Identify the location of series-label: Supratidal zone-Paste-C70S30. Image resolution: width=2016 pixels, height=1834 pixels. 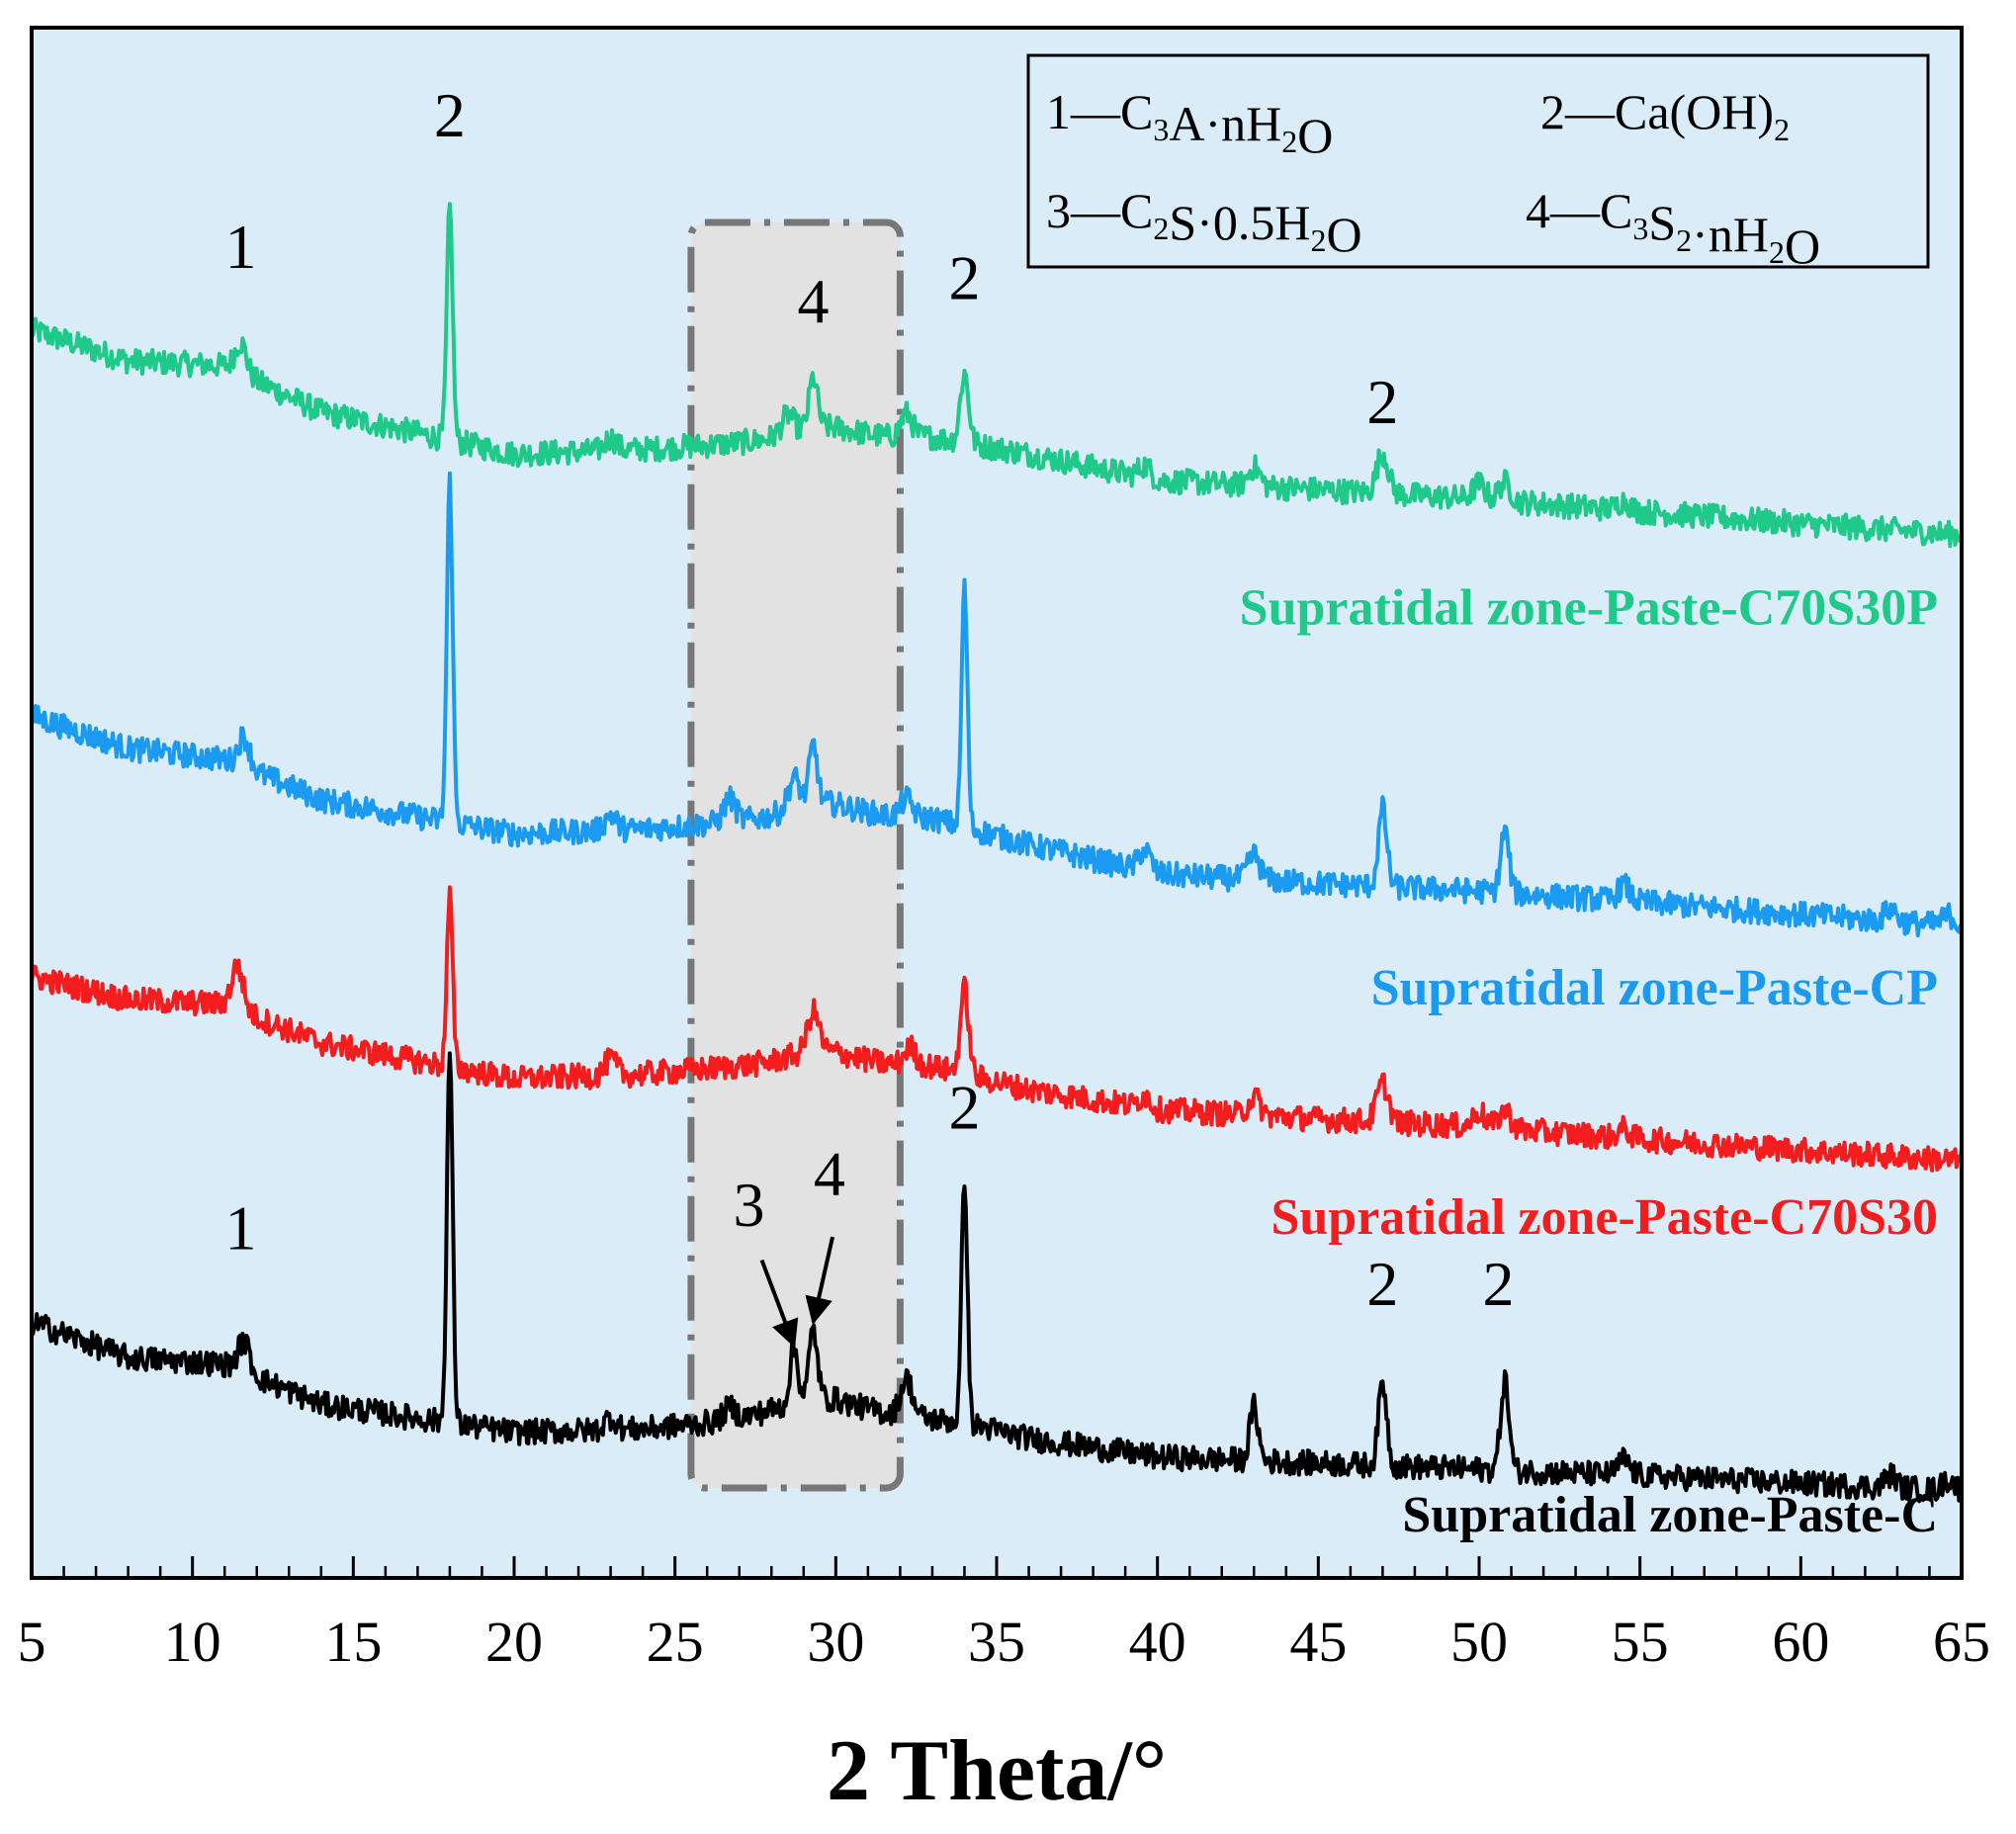
(1605, 1218).